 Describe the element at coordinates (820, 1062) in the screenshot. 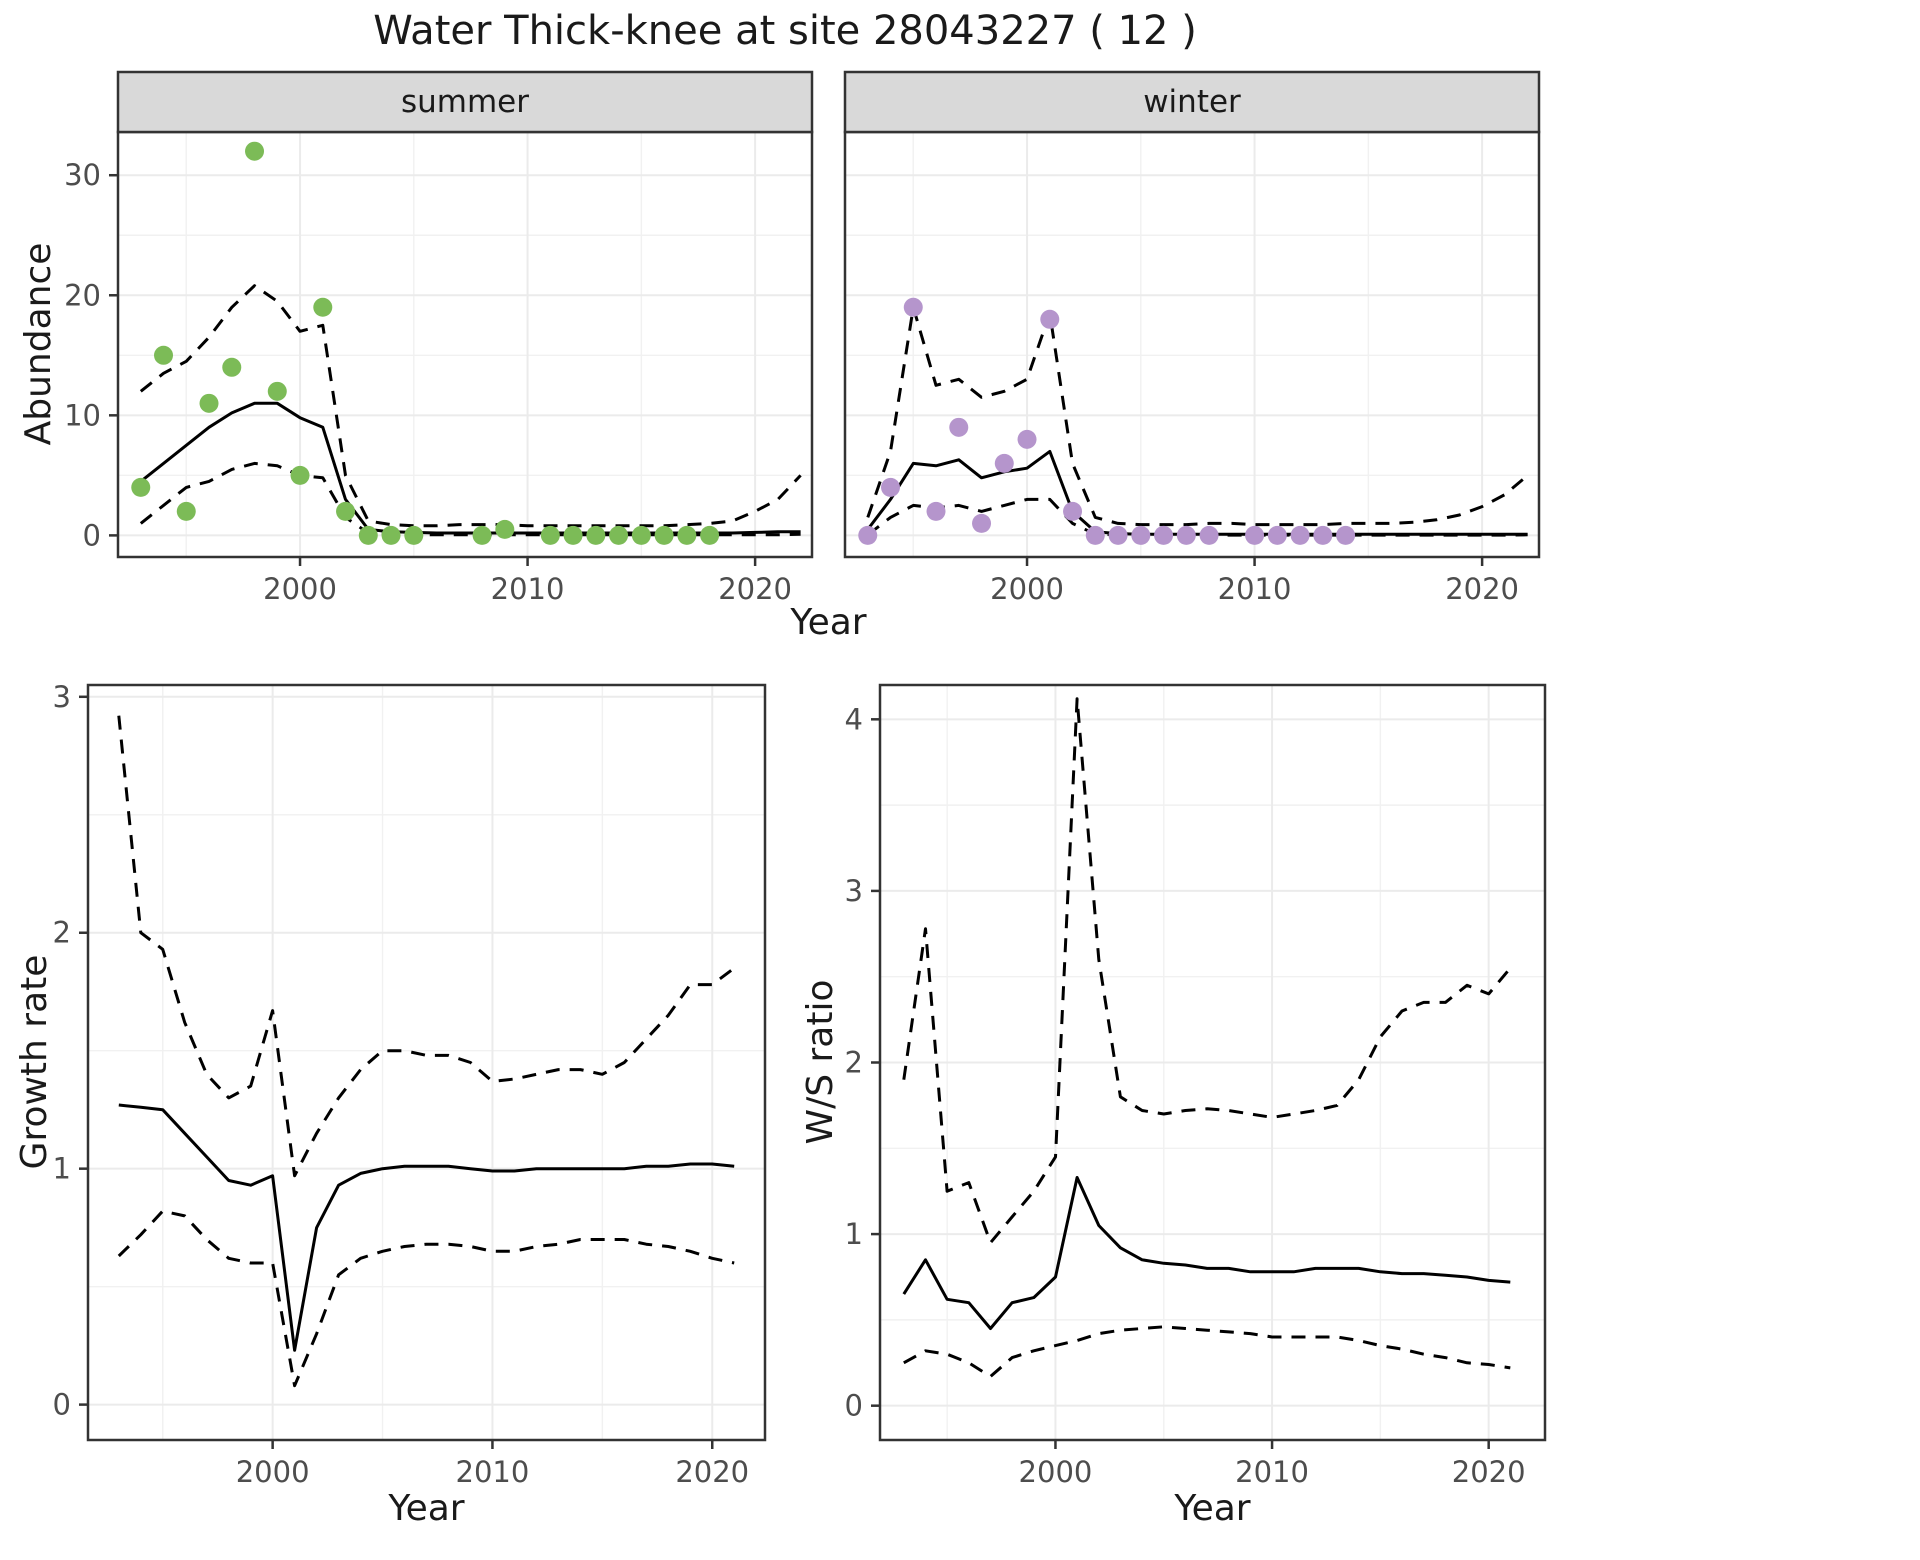

I see `ws-ratio-axis-title: W/S ratio` at that location.